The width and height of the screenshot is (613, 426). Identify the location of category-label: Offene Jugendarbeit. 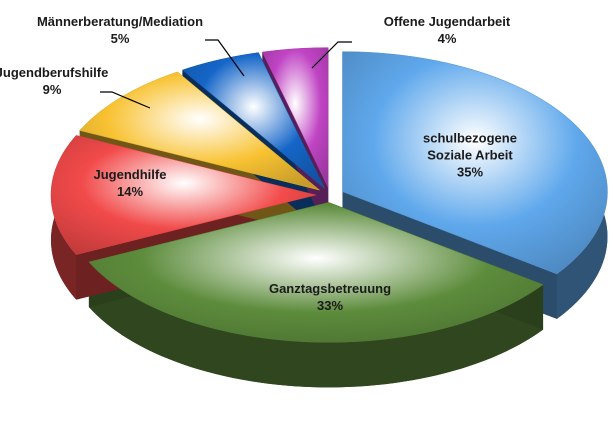
(447, 21).